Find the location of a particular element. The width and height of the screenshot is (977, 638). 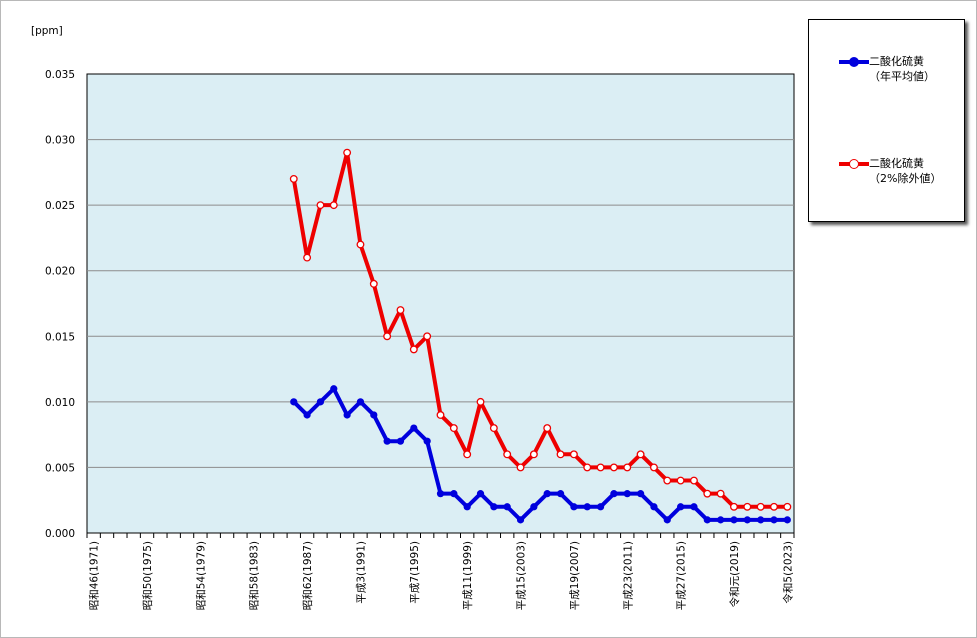

y-tick-label: 0.025 is located at coordinates (60, 206).